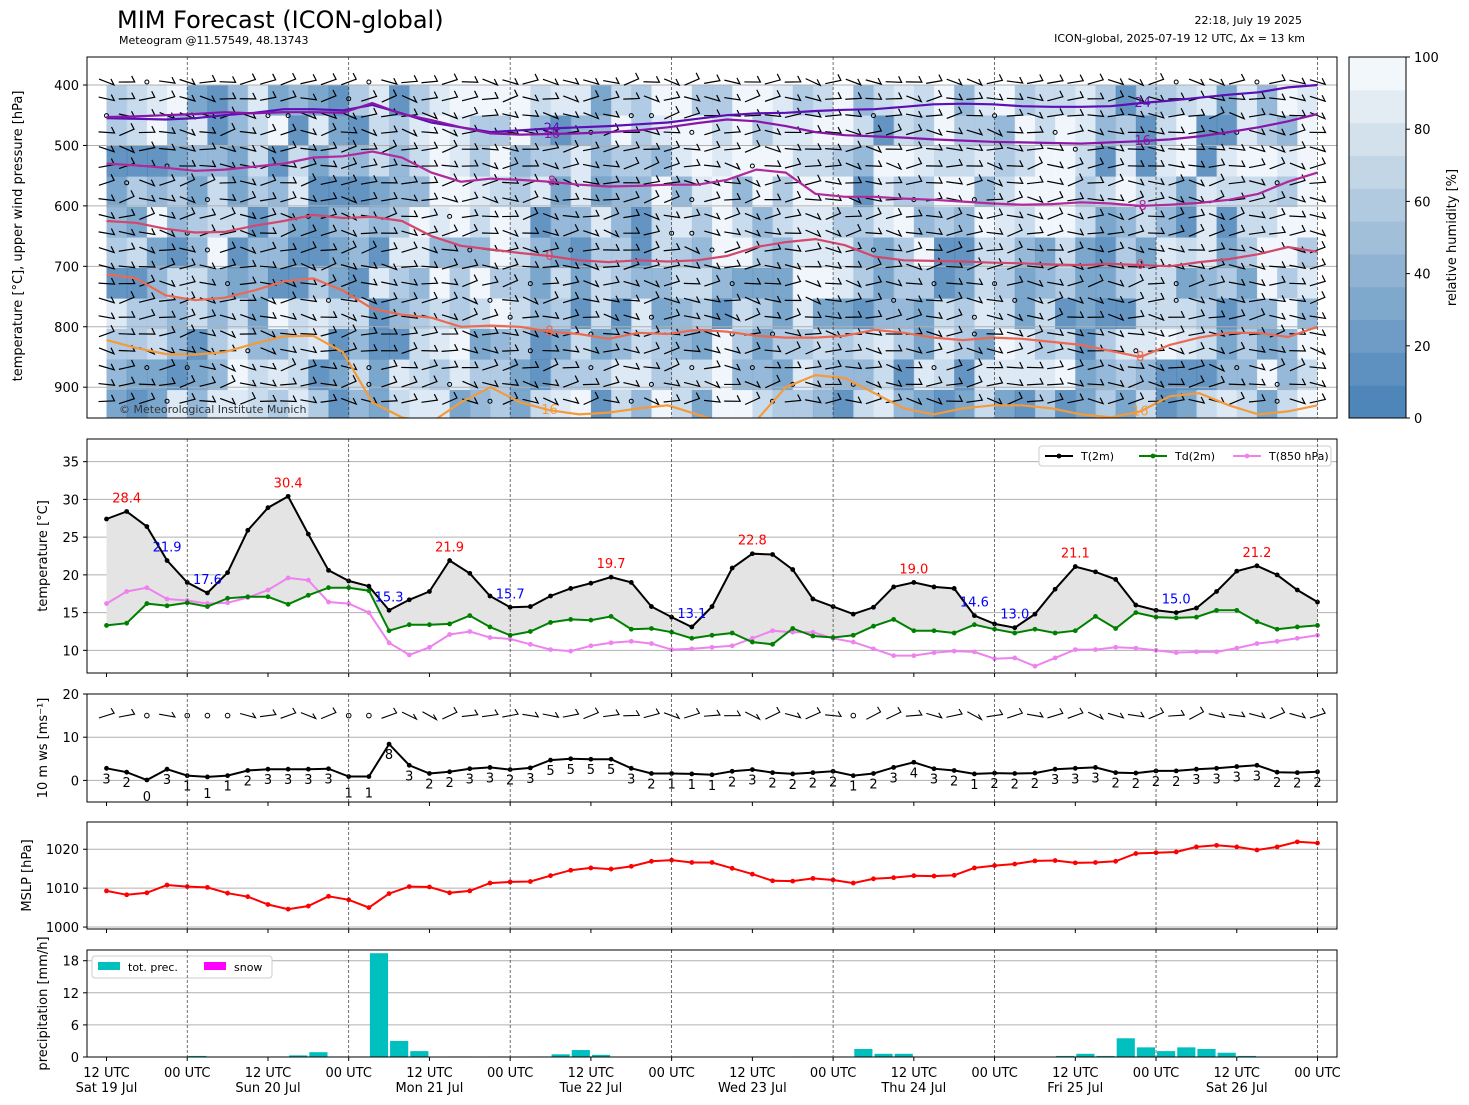 Image resolution: width=1469 pixels, height=1105 pixels. Describe the element at coordinates (107, 1088) in the screenshot. I see `day-label: Sat 19 Jul` at that location.